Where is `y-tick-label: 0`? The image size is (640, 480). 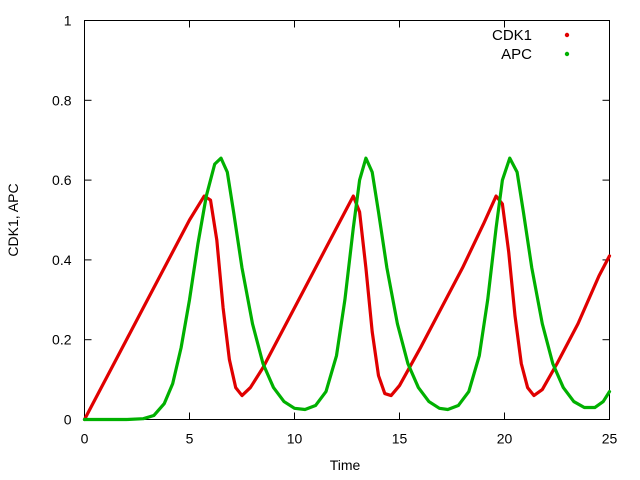
y-tick-label: 0 is located at coordinates (68, 420).